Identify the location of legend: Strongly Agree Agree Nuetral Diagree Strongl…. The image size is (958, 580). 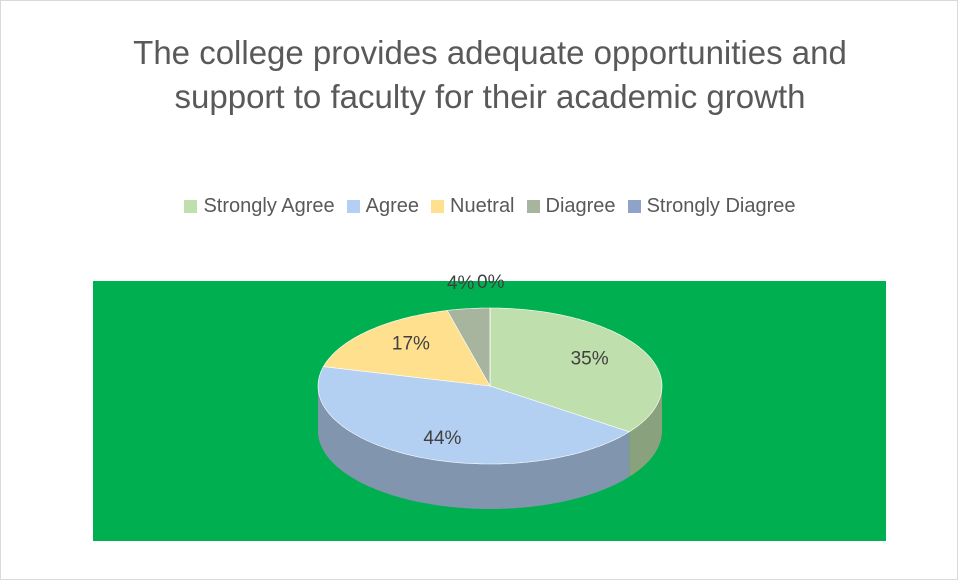
(479, 206).